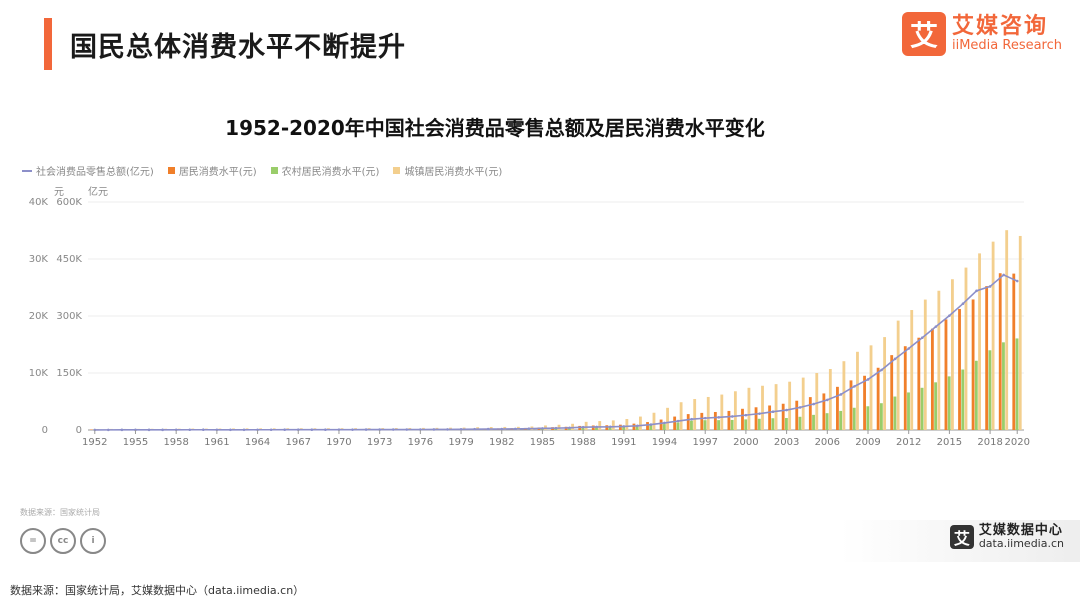 This screenshot has width=1080, height=602. What do you see at coordinates (999, 26) in the screenshot?
I see `brand-name-cn: 艾媒咨询` at bounding box center [999, 26].